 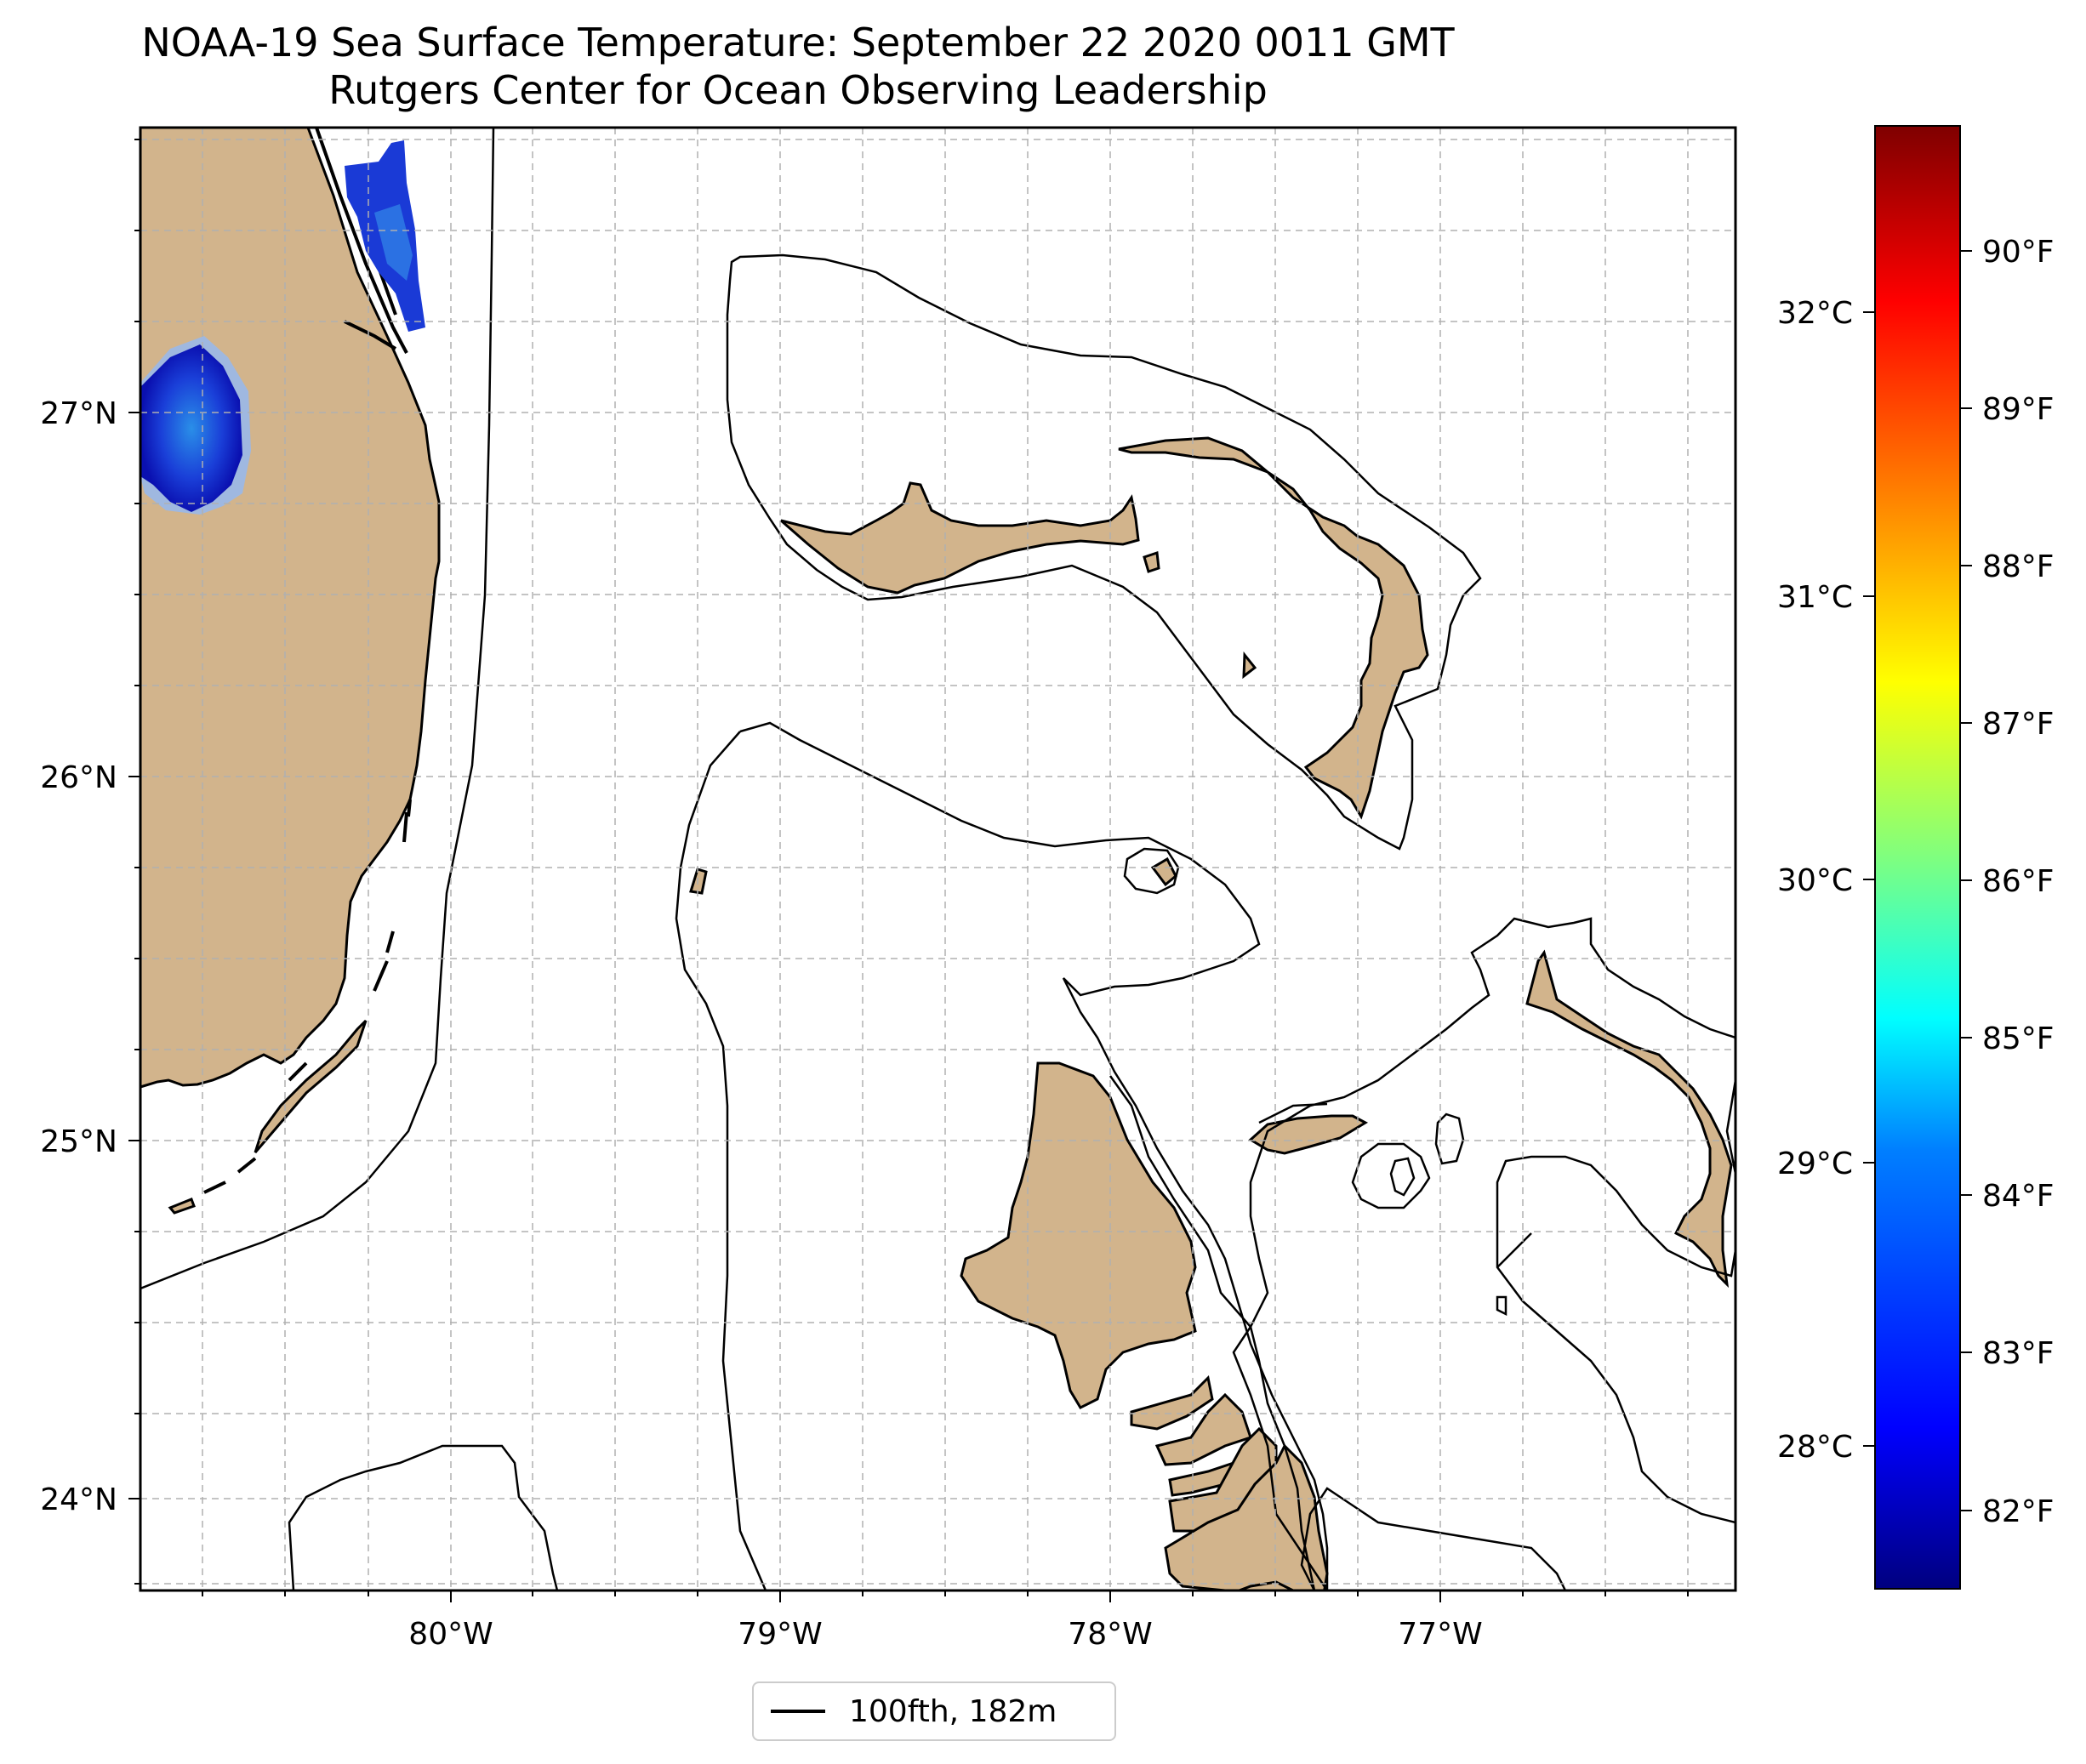 I want to click on colorbar-f-label: 86°F, so click(x=2018, y=881).